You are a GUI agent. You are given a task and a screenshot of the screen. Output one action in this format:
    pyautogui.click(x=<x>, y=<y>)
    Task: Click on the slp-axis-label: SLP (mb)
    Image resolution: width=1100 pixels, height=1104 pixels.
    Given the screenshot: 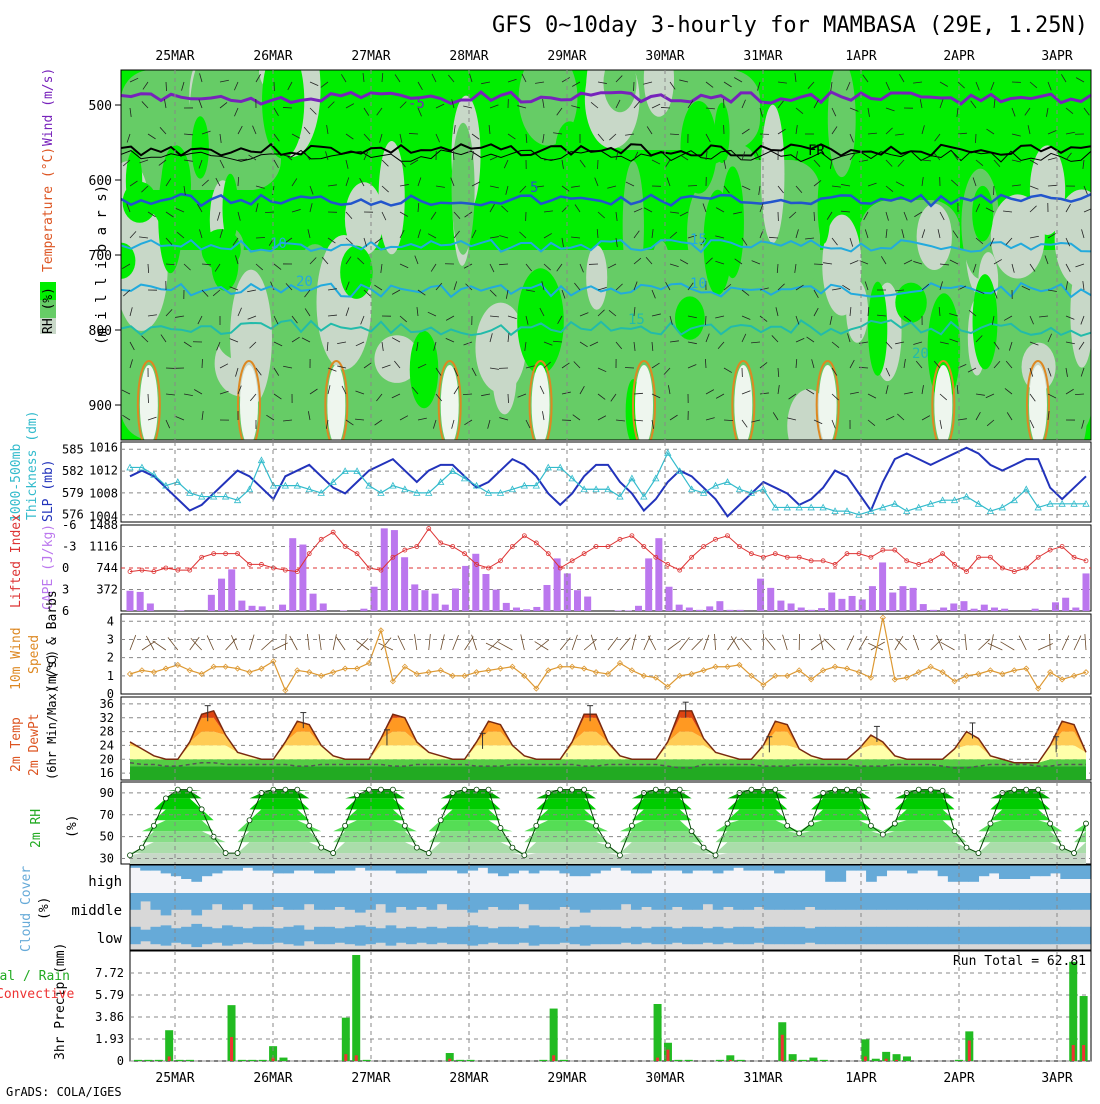 What is the action you would take?
    pyautogui.click(x=48, y=490)
    